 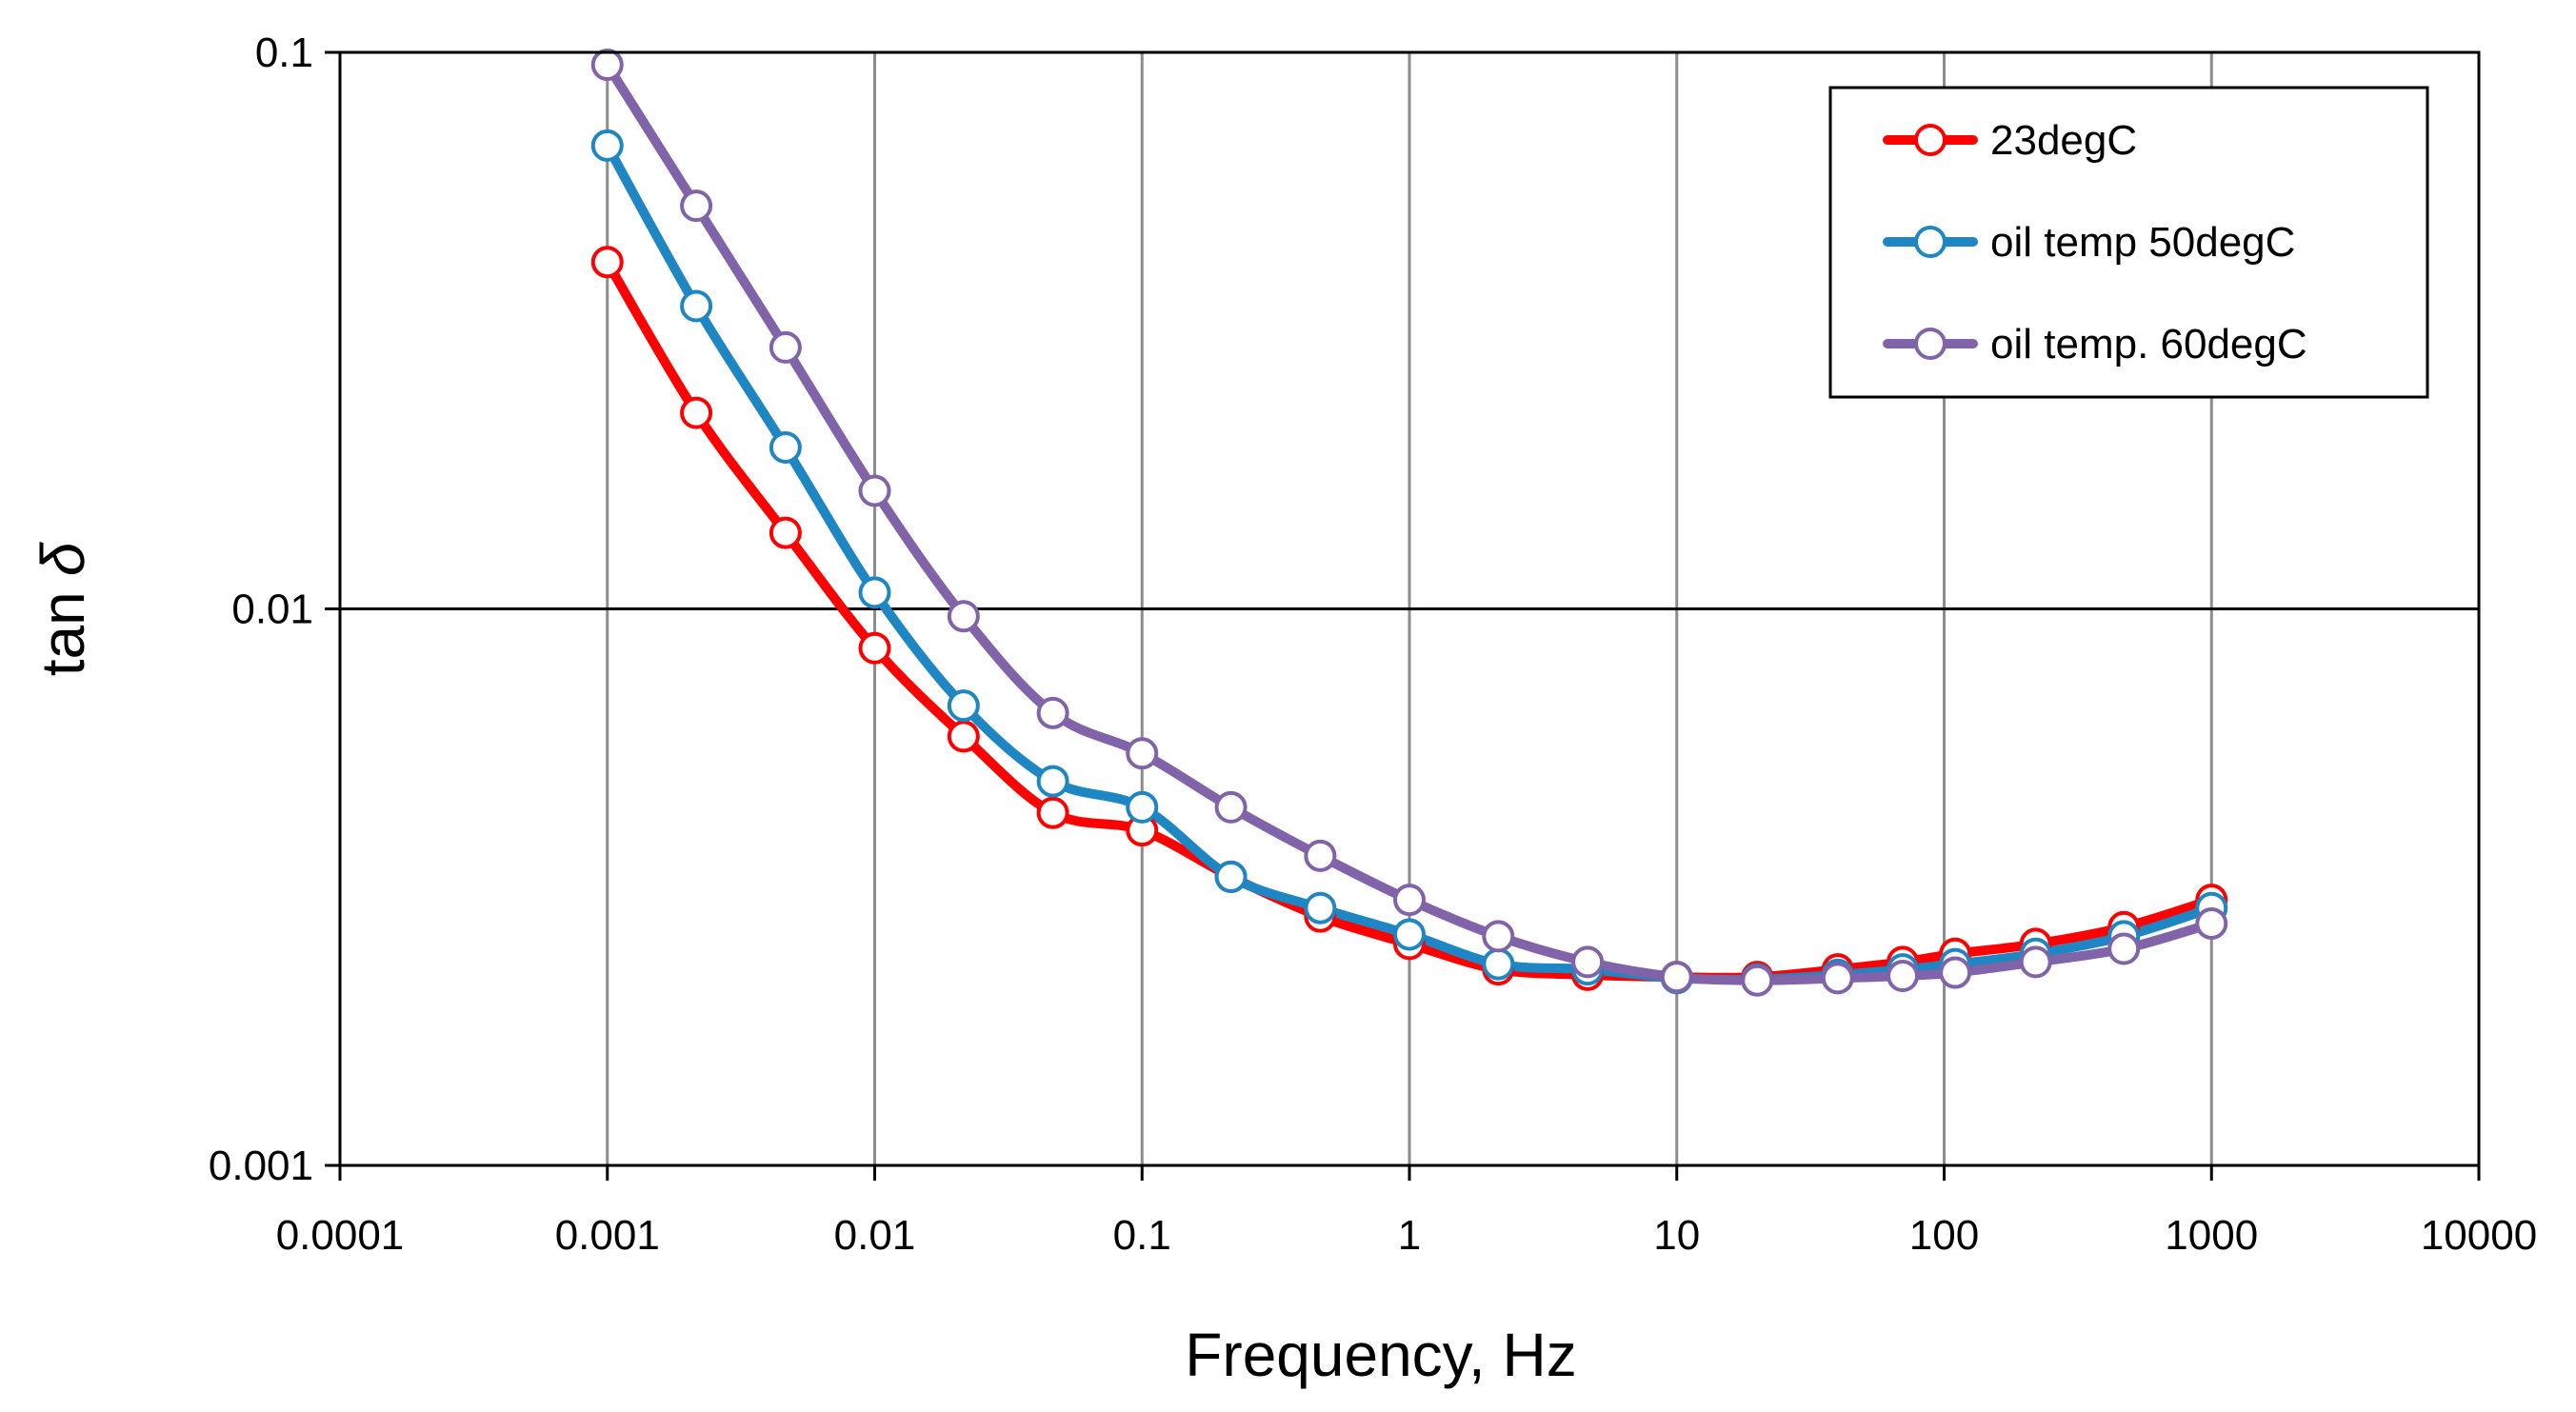 I want to click on x-tick-label: 10, so click(x=1676, y=1235).